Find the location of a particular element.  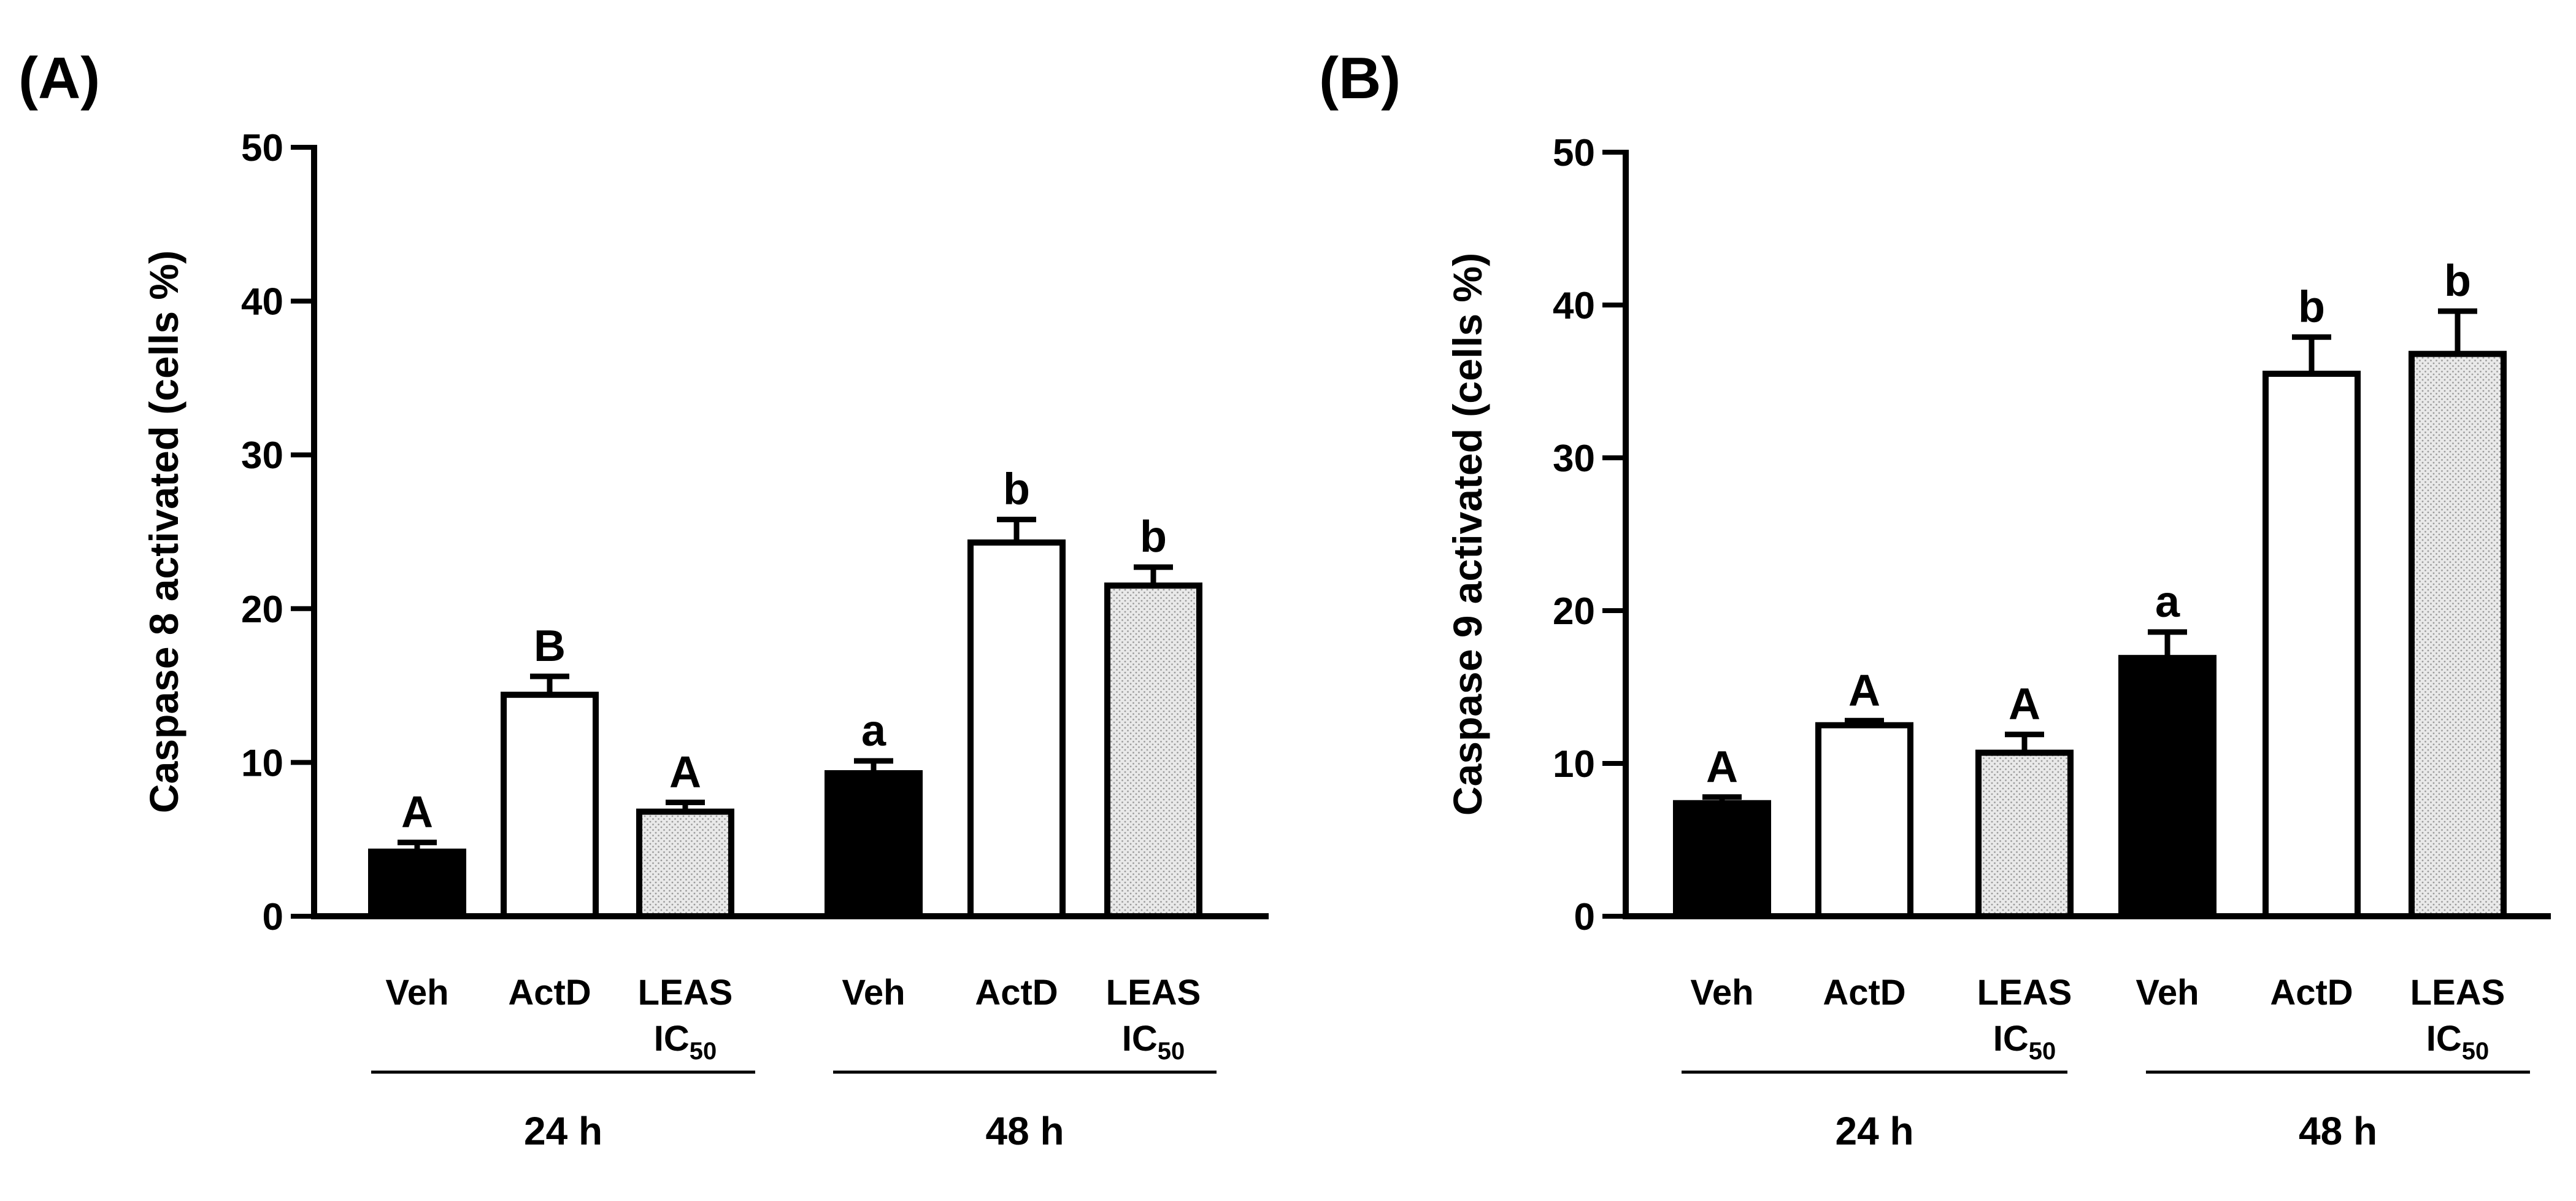

panel-label: (B) is located at coordinates (1360, 78).